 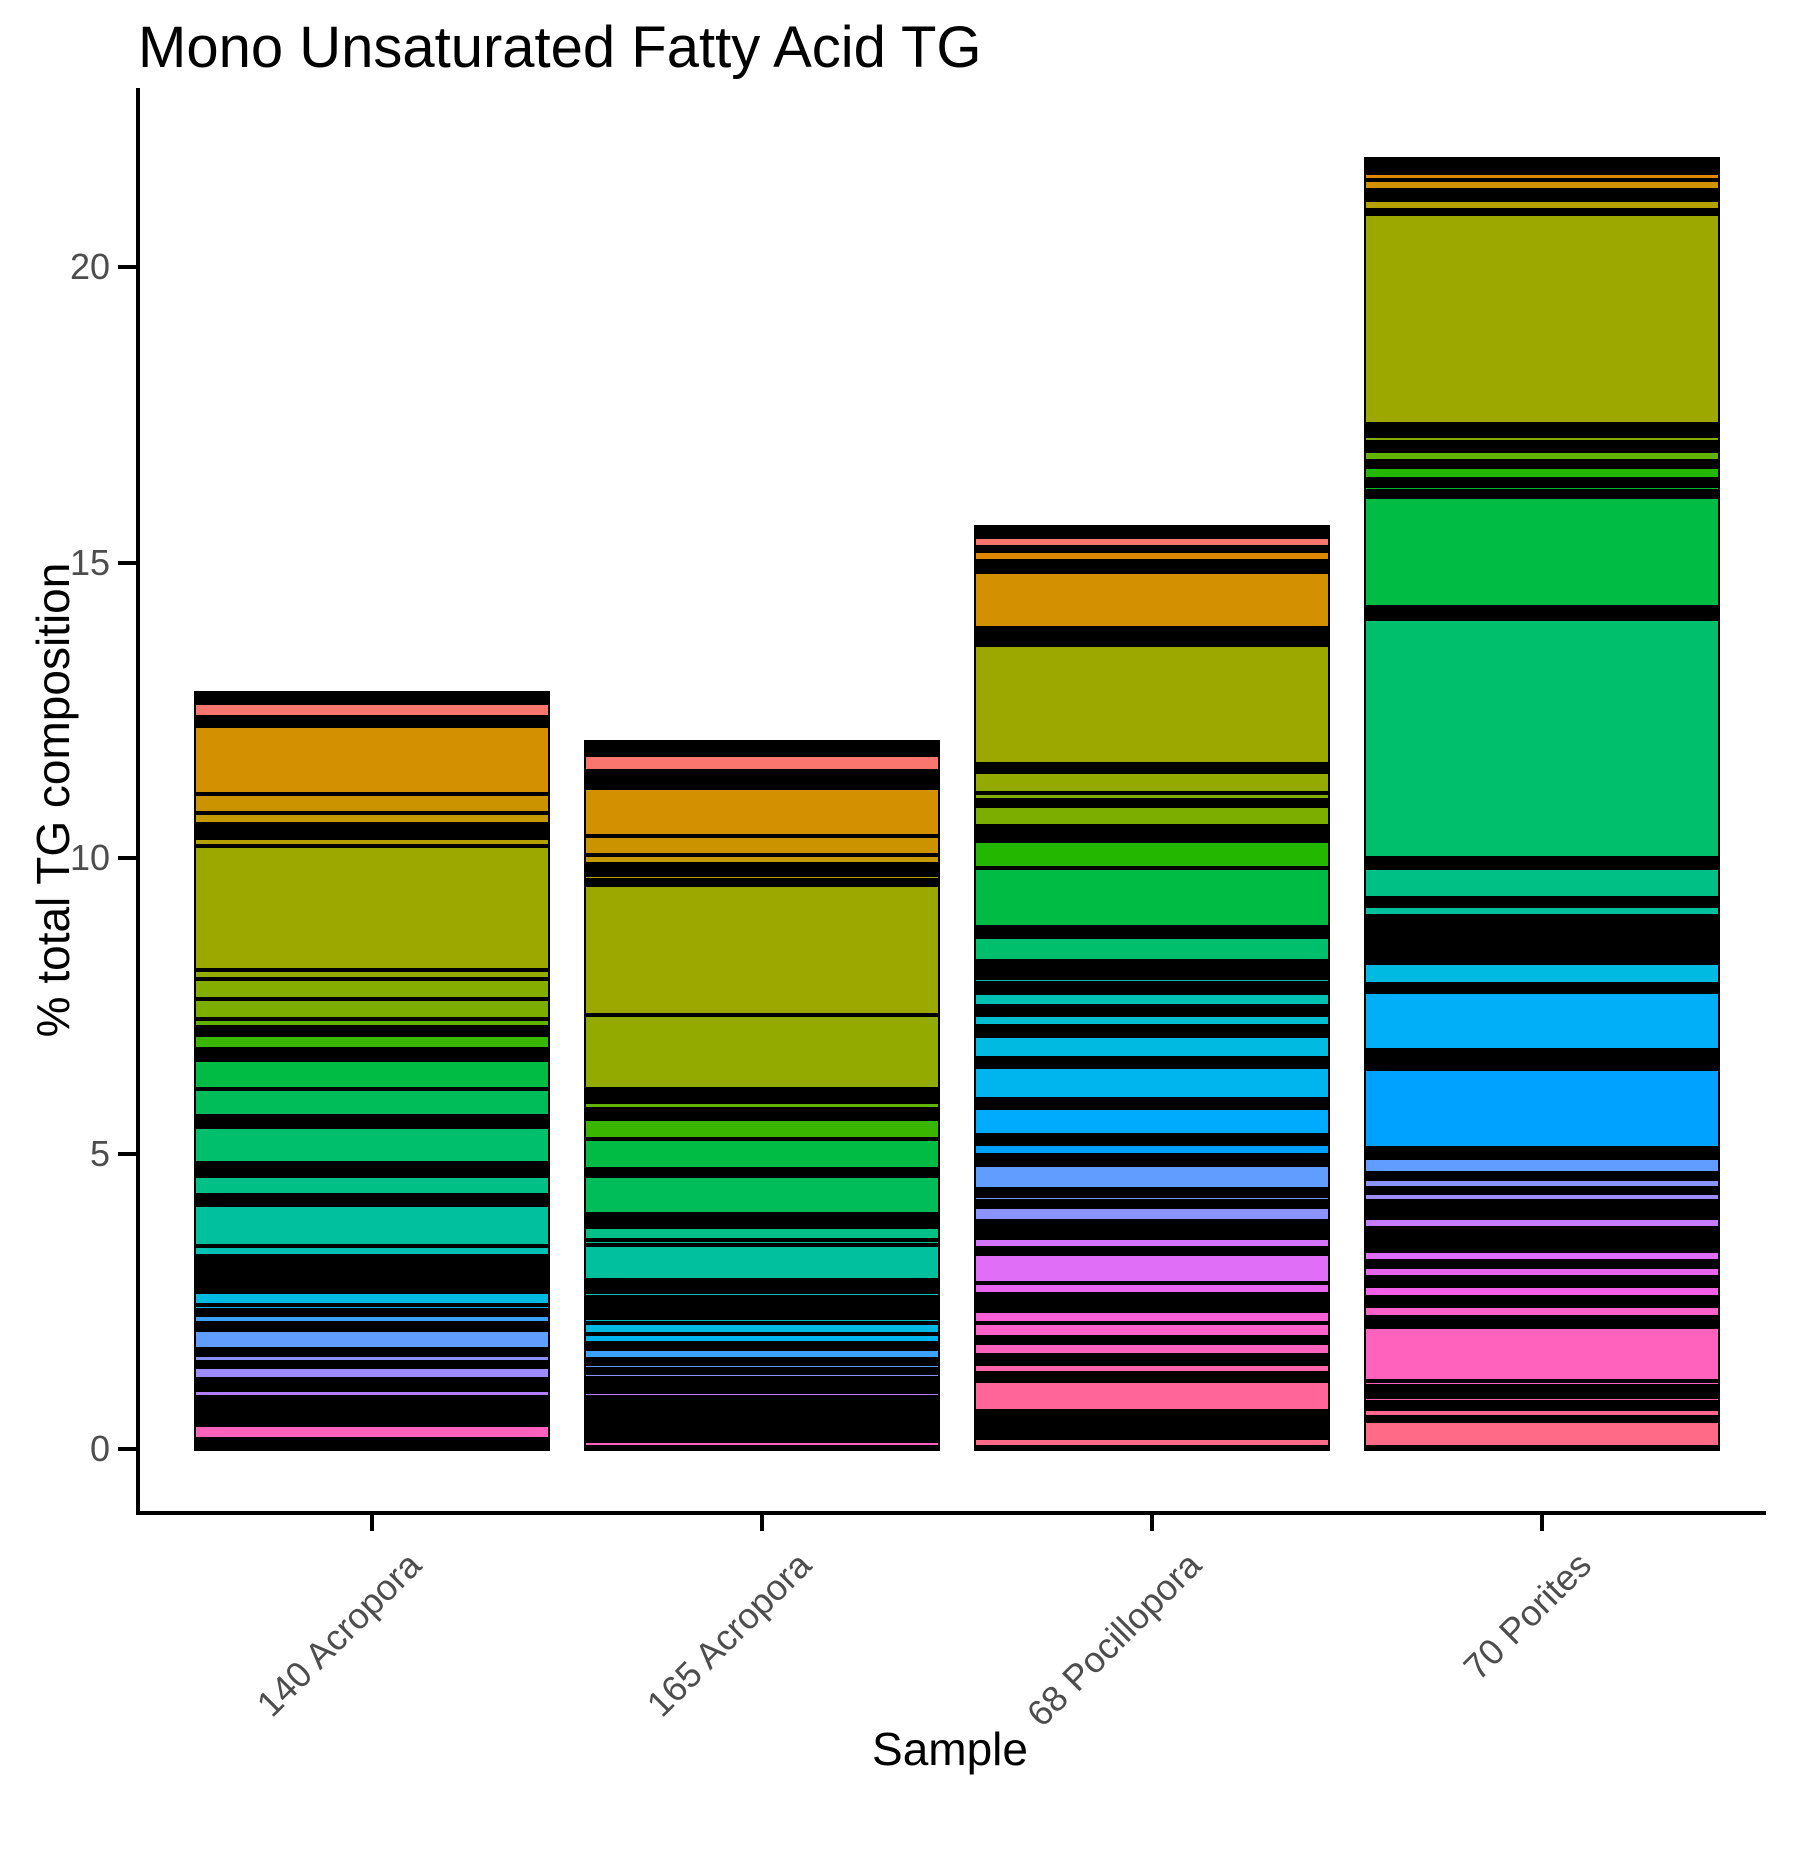 What do you see at coordinates (89, 562) in the screenshot?
I see `y-tick-label-15: 15` at bounding box center [89, 562].